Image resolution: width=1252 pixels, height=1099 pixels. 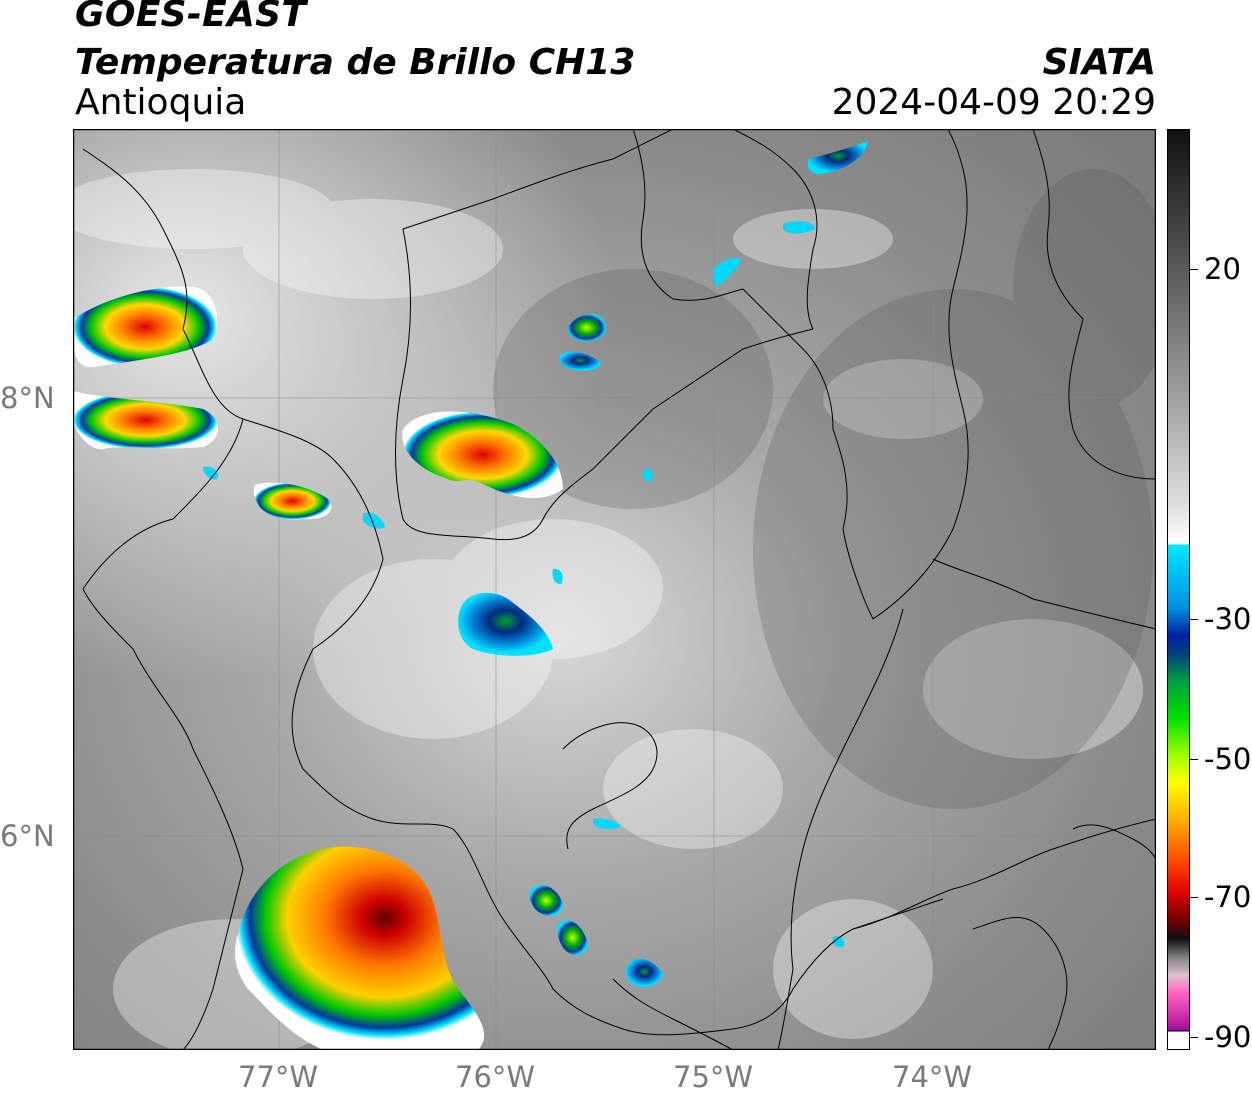 I want to click on colorbar-tick-minus70: -70, so click(x=1228, y=897).